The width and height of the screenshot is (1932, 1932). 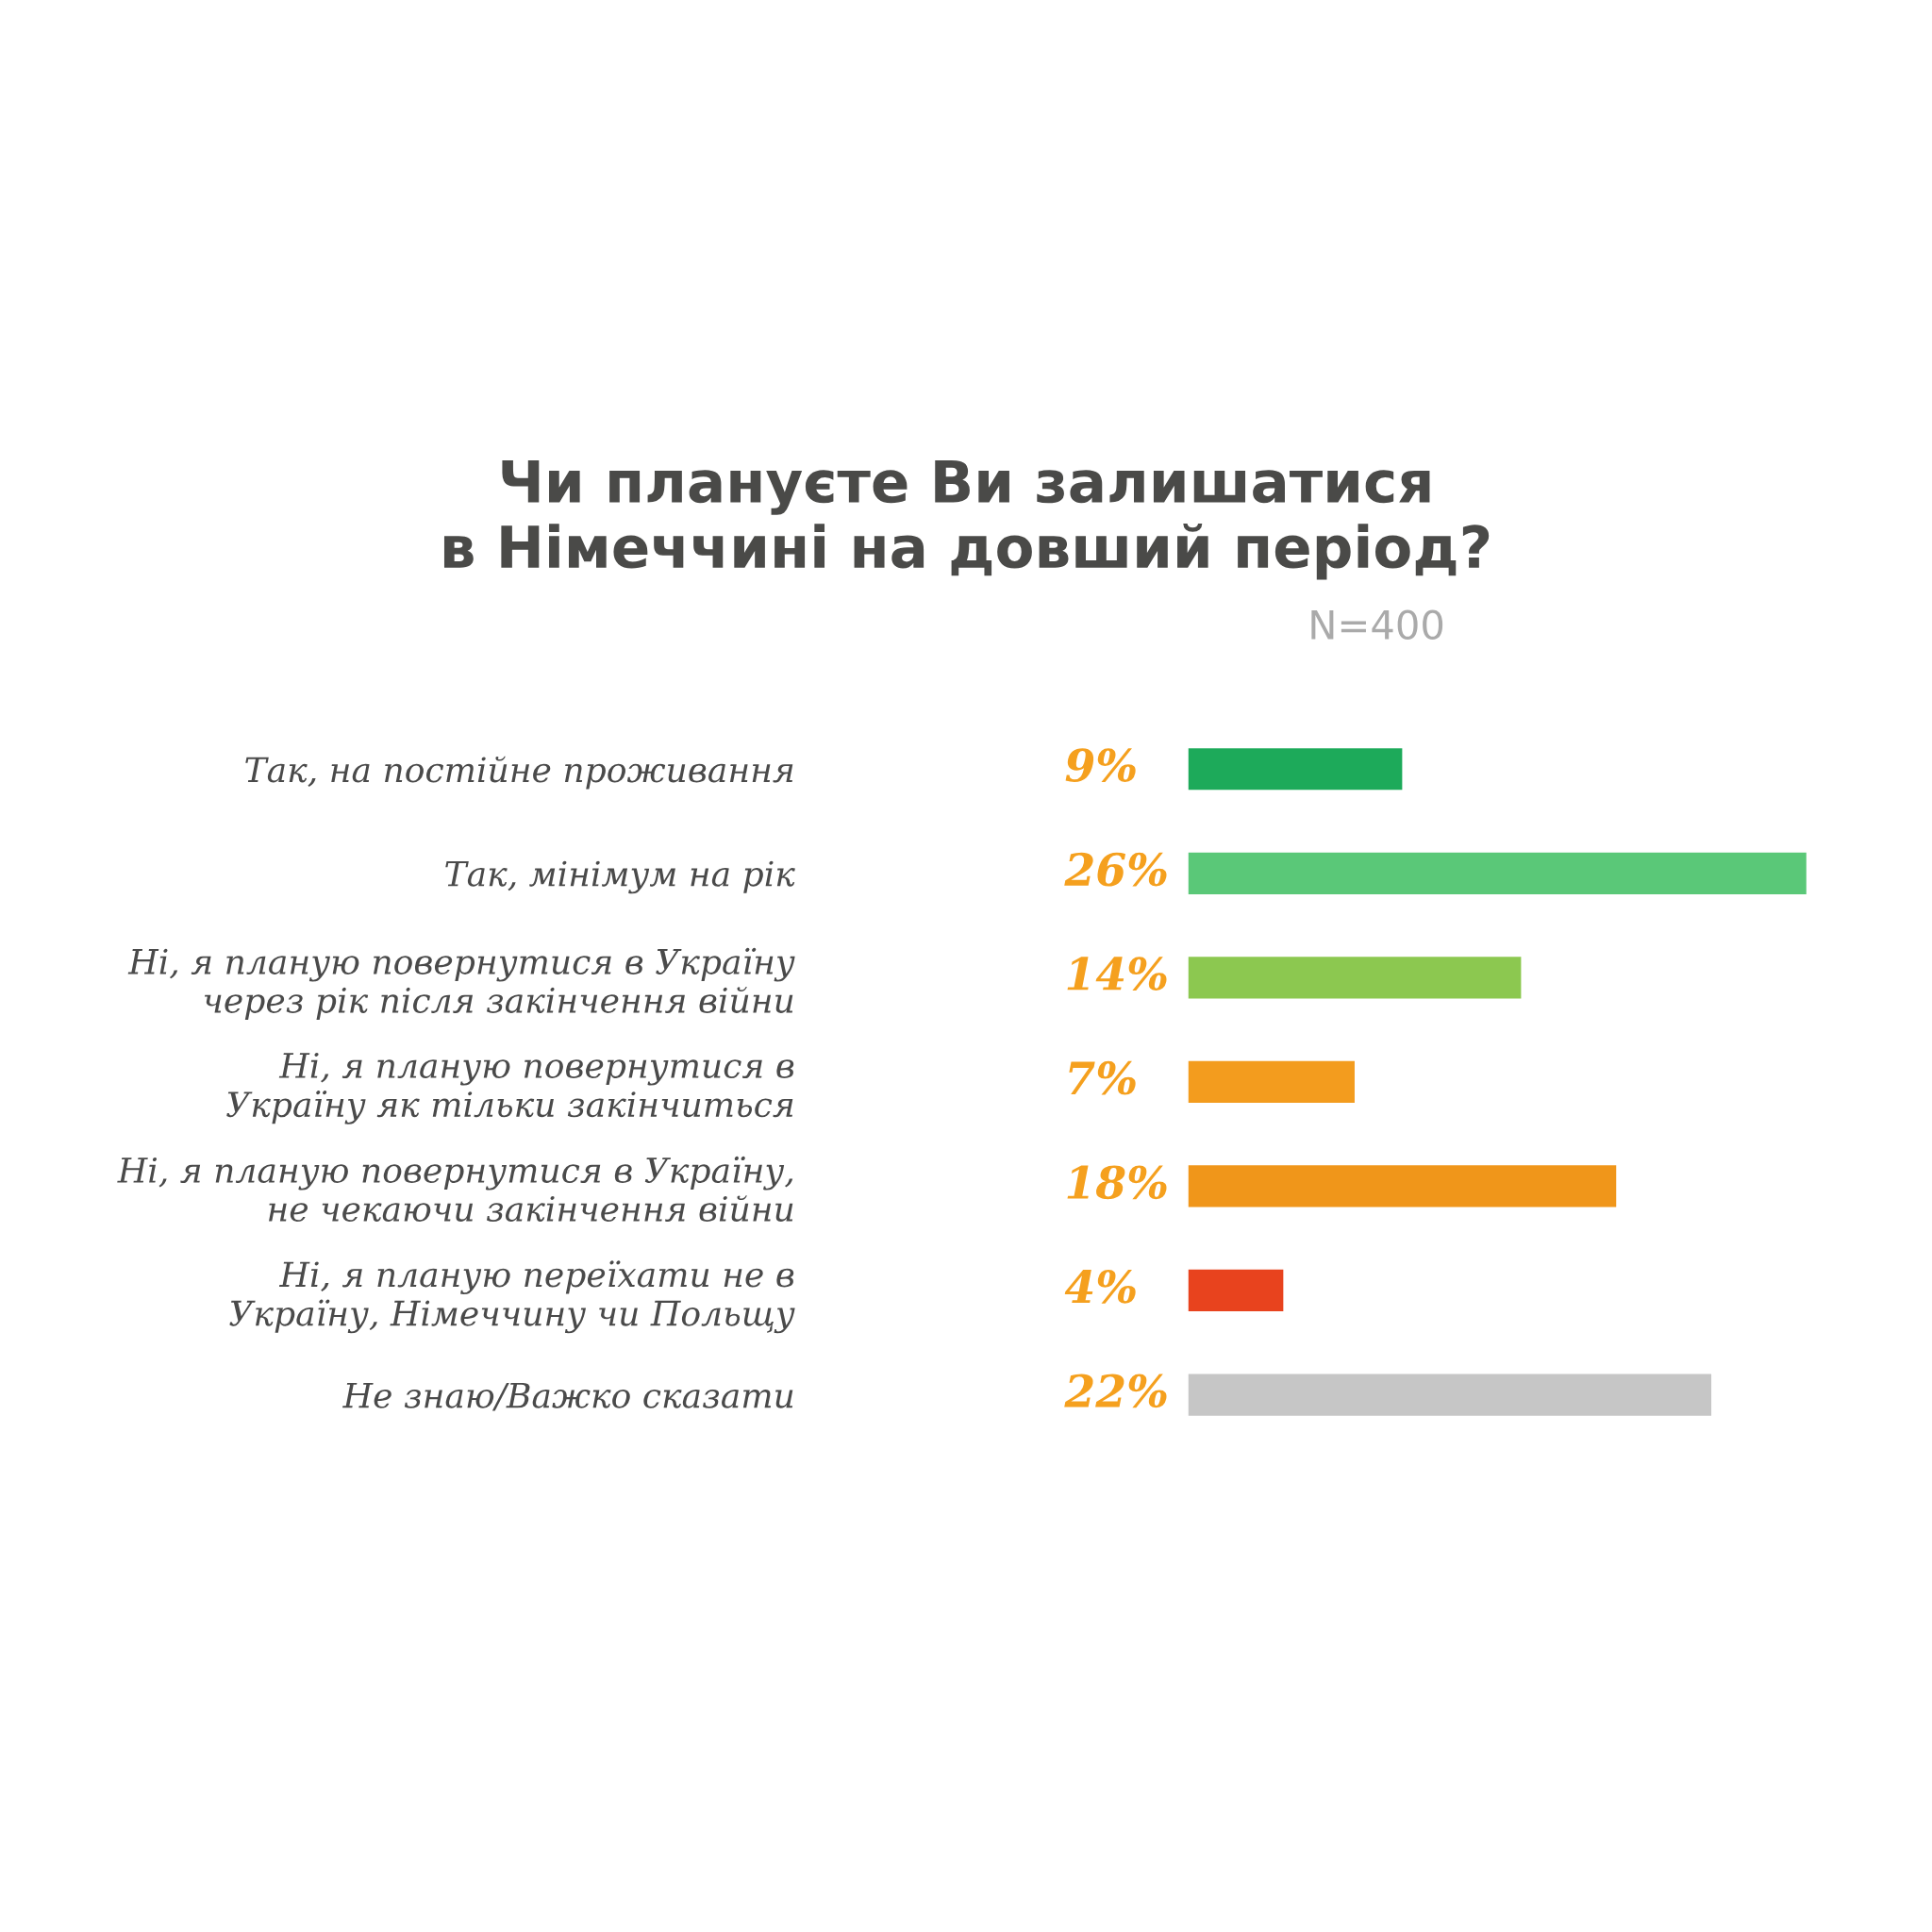 I want to click on y-tick-label: Ні, я планую переїхати не в Україну, Німеччину чи Польщу, so click(x=512, y=1297).